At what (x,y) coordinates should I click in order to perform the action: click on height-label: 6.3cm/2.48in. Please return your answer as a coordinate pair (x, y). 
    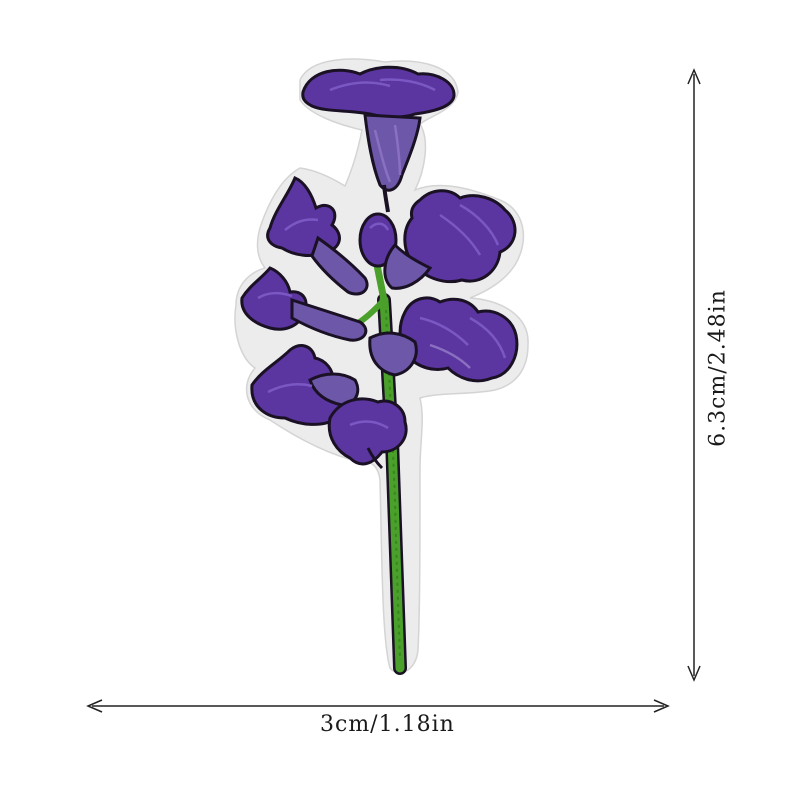
    Looking at the image, I should click on (718, 368).